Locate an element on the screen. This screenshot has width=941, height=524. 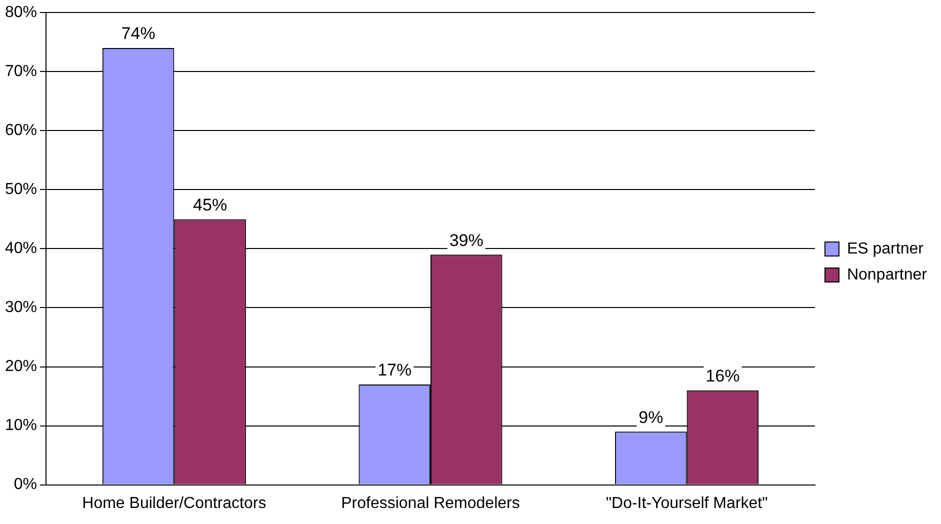
legend-label: ES partner is located at coordinates (885, 249).